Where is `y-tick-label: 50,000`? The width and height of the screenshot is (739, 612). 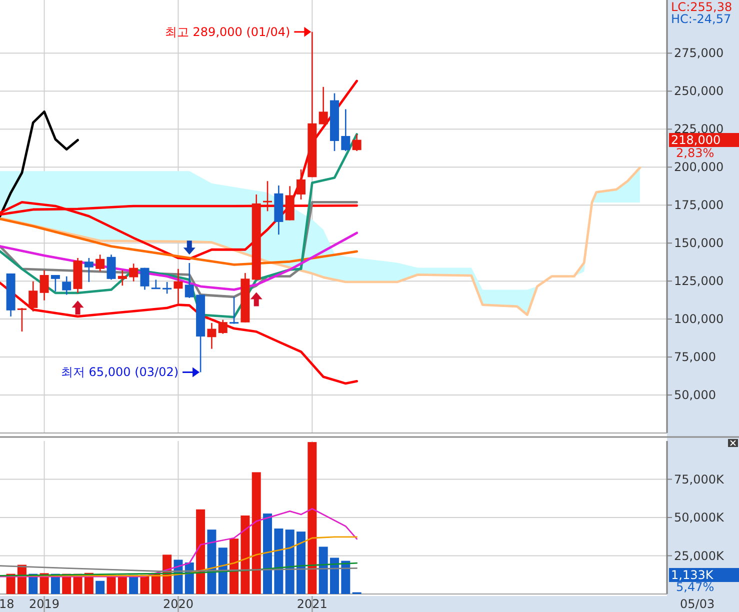
y-tick-label: 50,000 is located at coordinates (695, 395).